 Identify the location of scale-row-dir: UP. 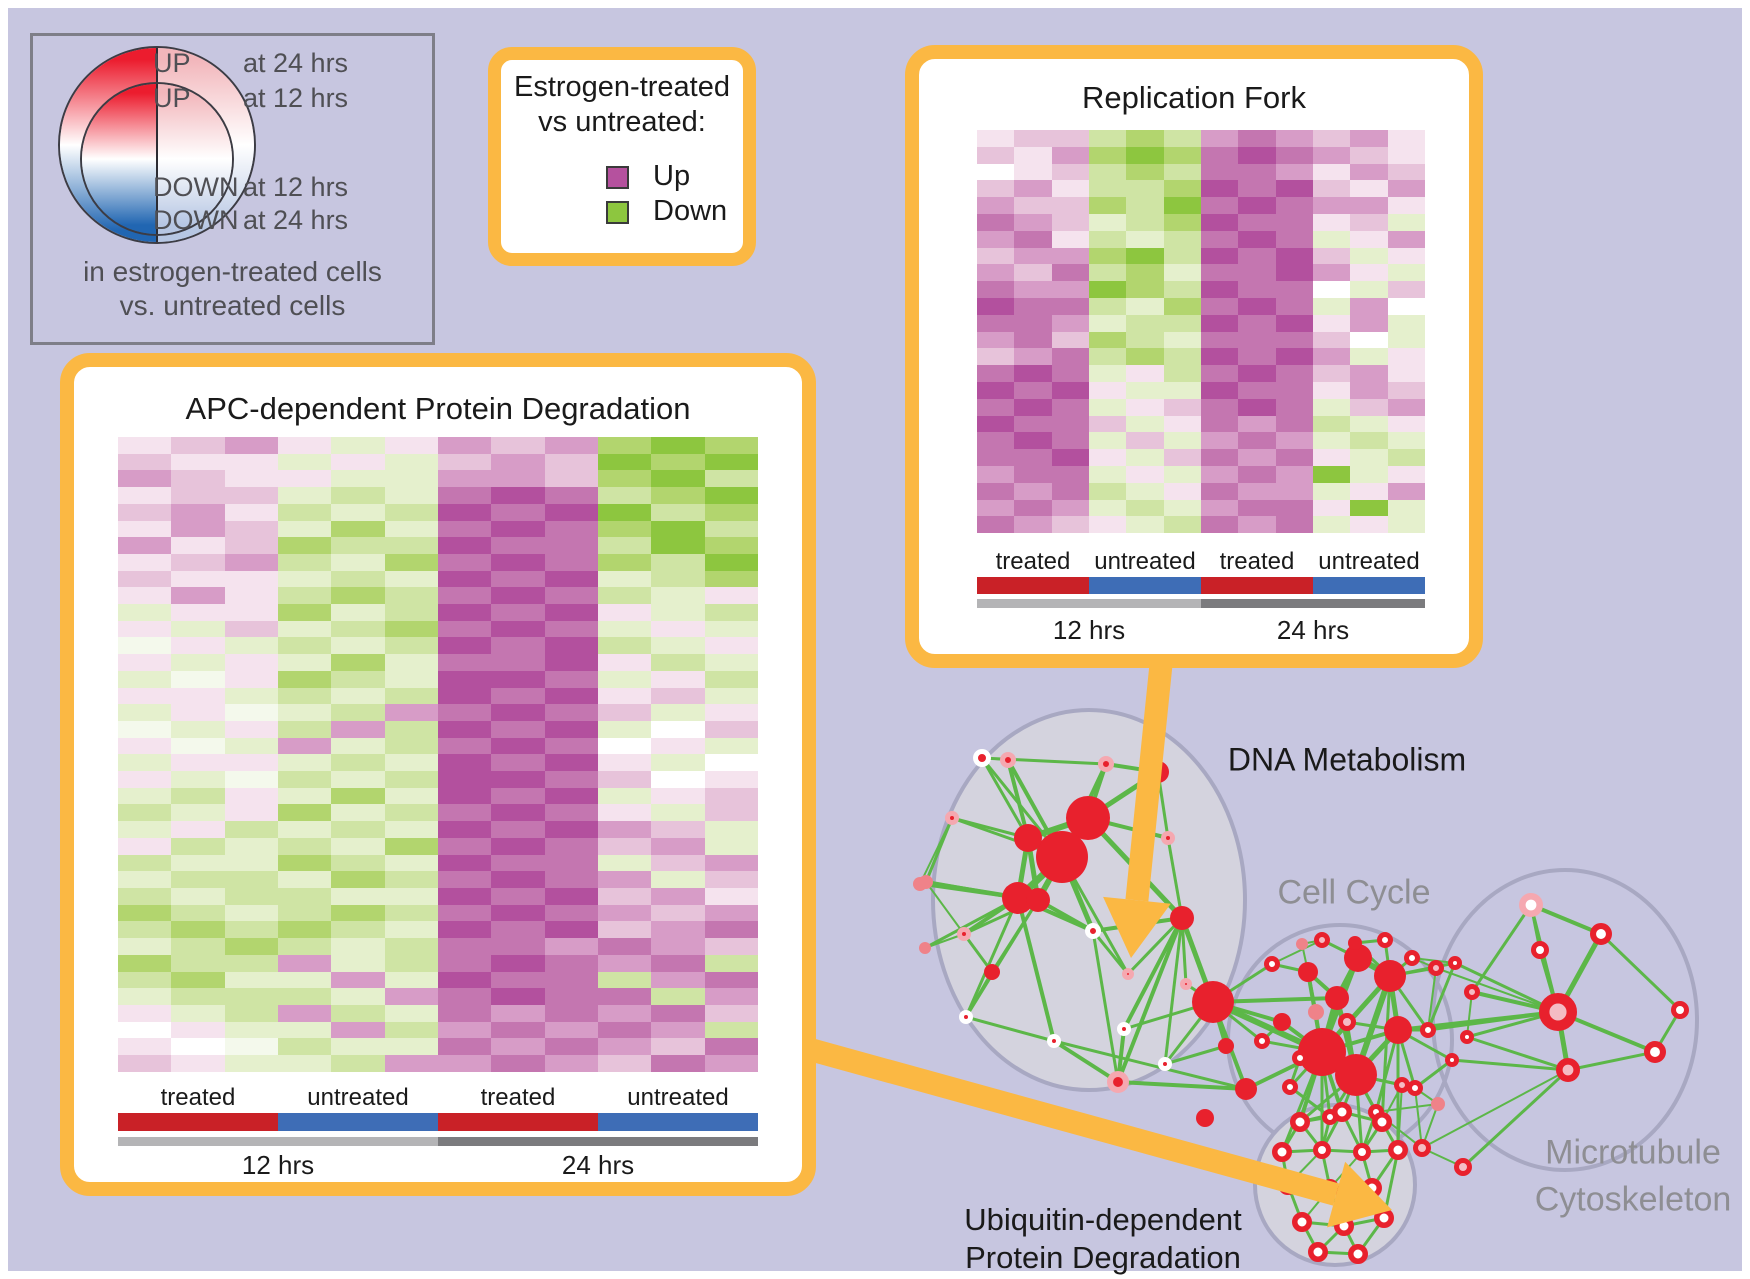
(172, 63).